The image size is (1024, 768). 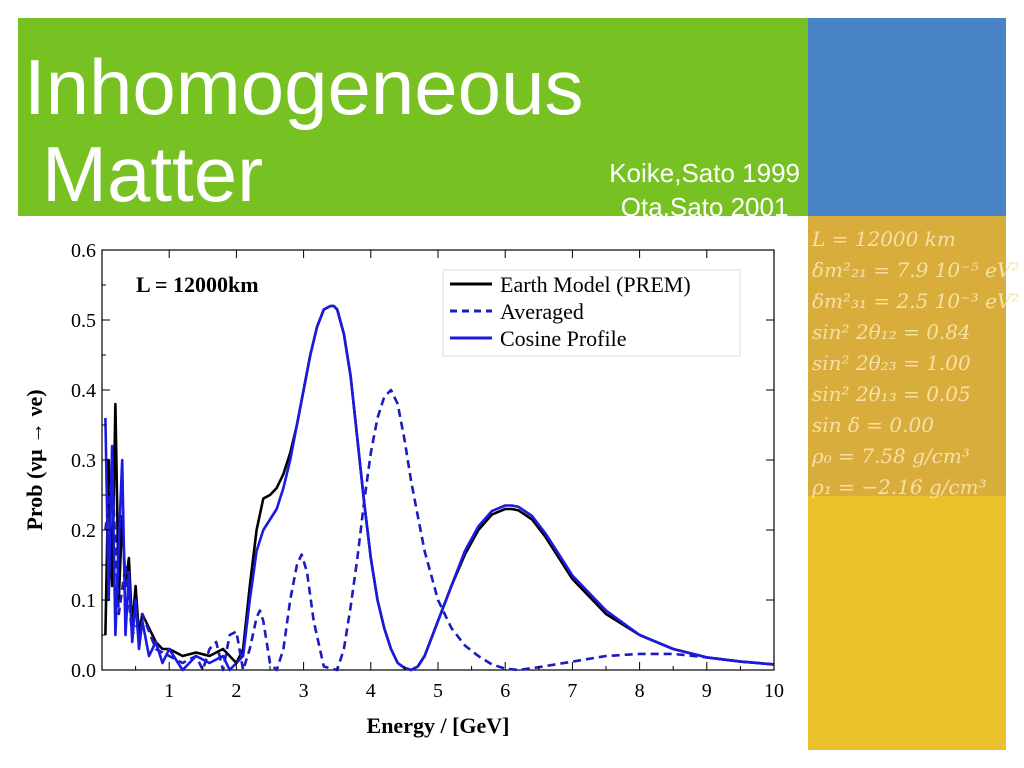 I want to click on param-theta23: sin² 2θ₂₃ = 1.00, so click(x=891, y=363).